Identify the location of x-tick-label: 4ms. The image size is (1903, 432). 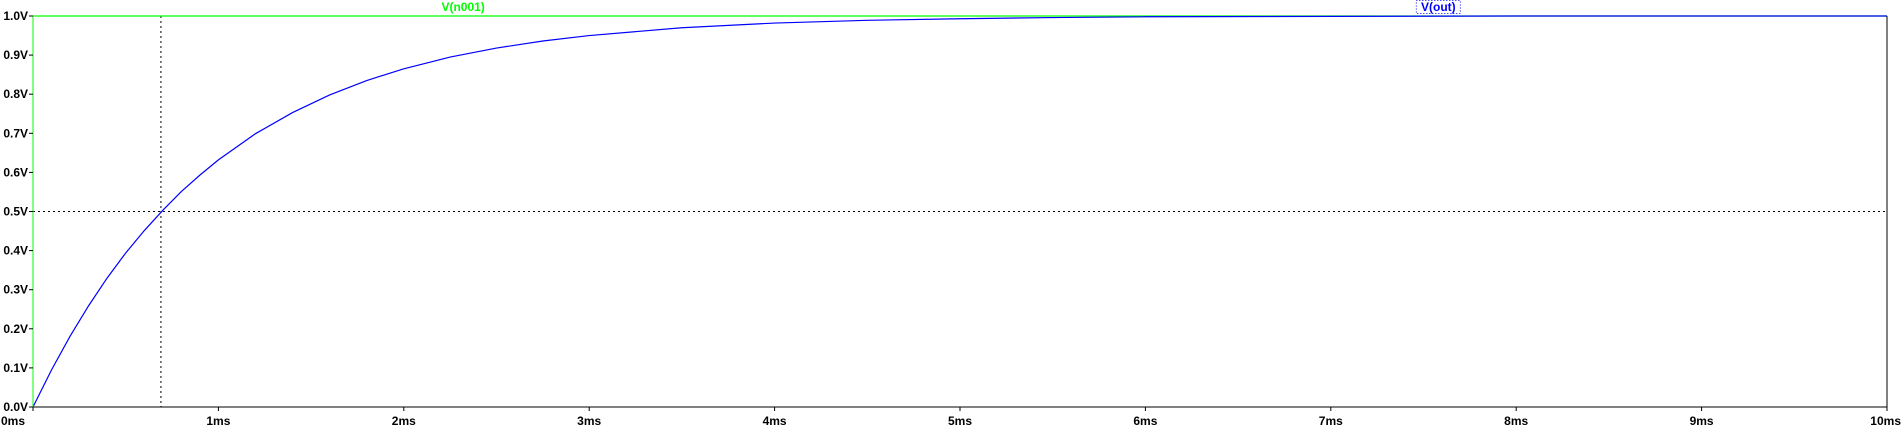
(775, 421).